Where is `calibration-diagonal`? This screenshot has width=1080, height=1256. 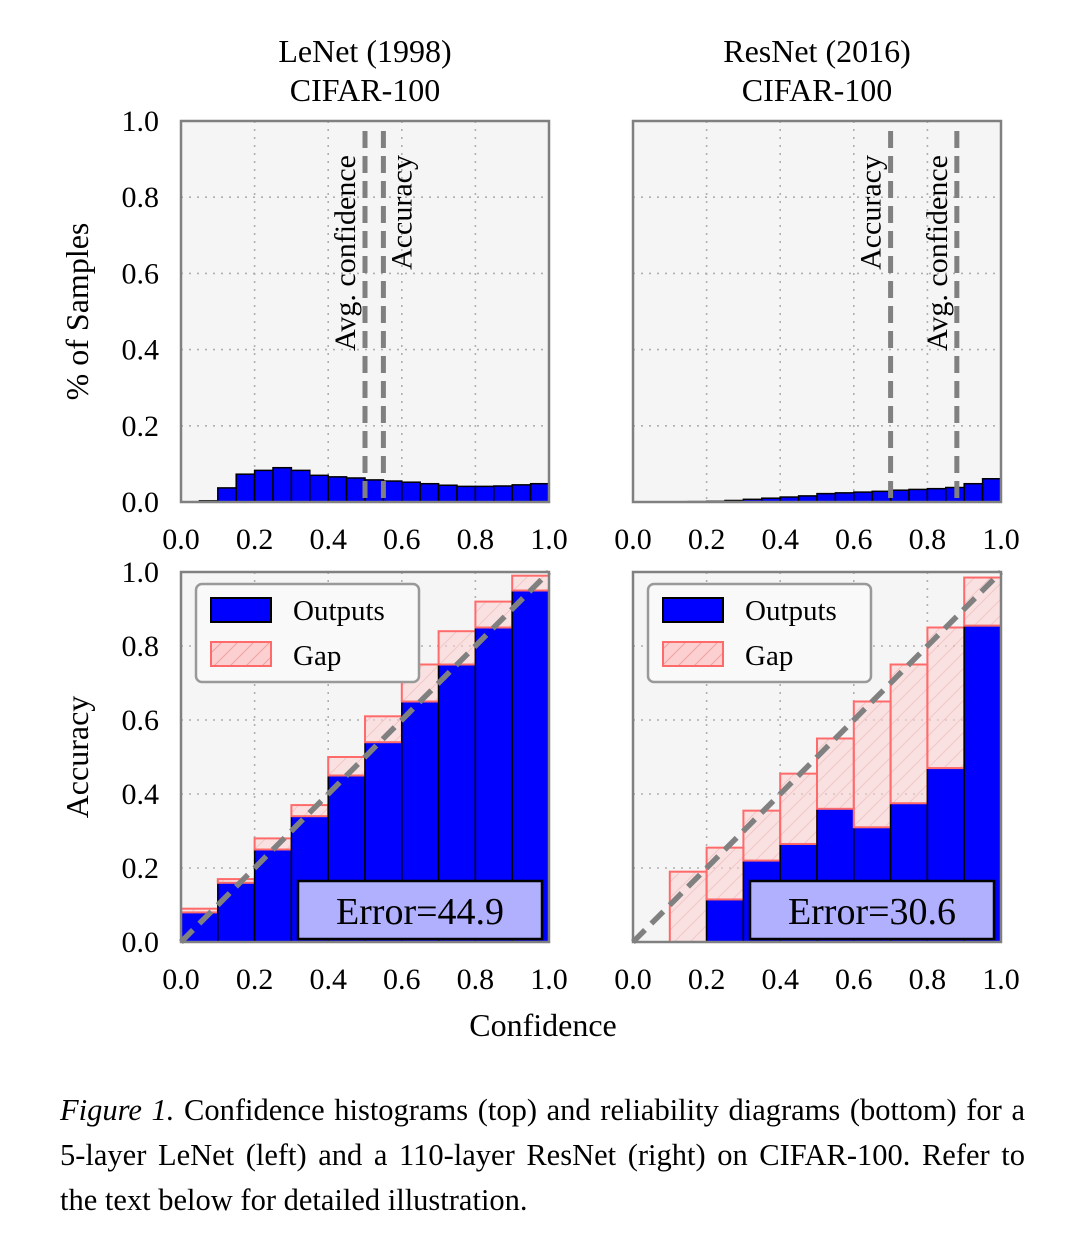
calibration-diagonal is located at coordinates (365, 757).